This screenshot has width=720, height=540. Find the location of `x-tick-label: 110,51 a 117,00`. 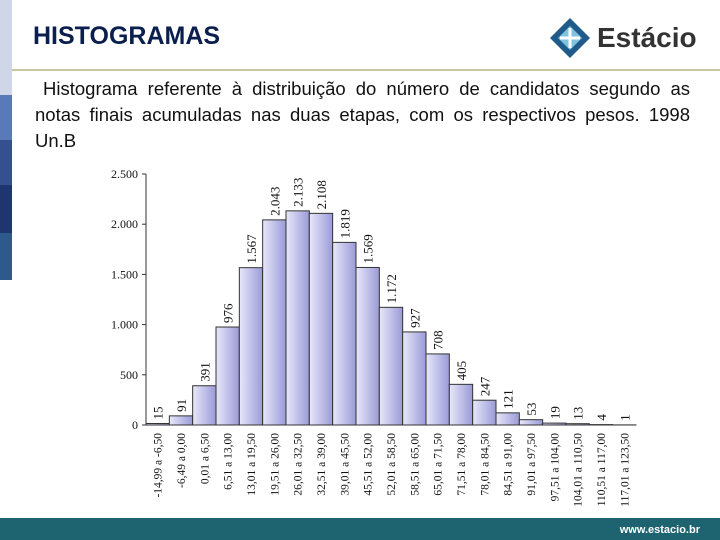

x-tick-label: 110,51 a 117,00 is located at coordinates (602, 470).